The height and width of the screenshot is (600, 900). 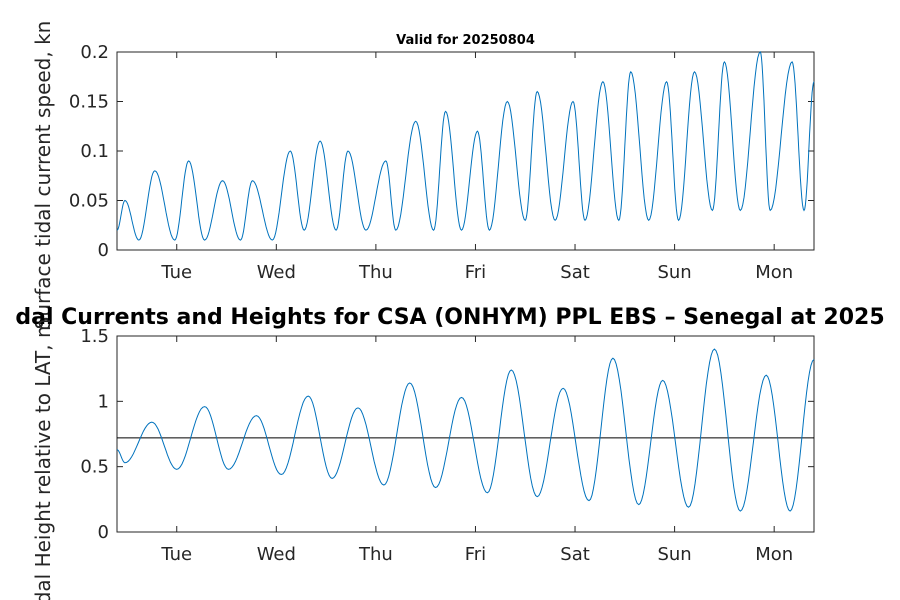 What do you see at coordinates (94, 336) in the screenshot?
I see `y-tick-label: 1.5` at bounding box center [94, 336].